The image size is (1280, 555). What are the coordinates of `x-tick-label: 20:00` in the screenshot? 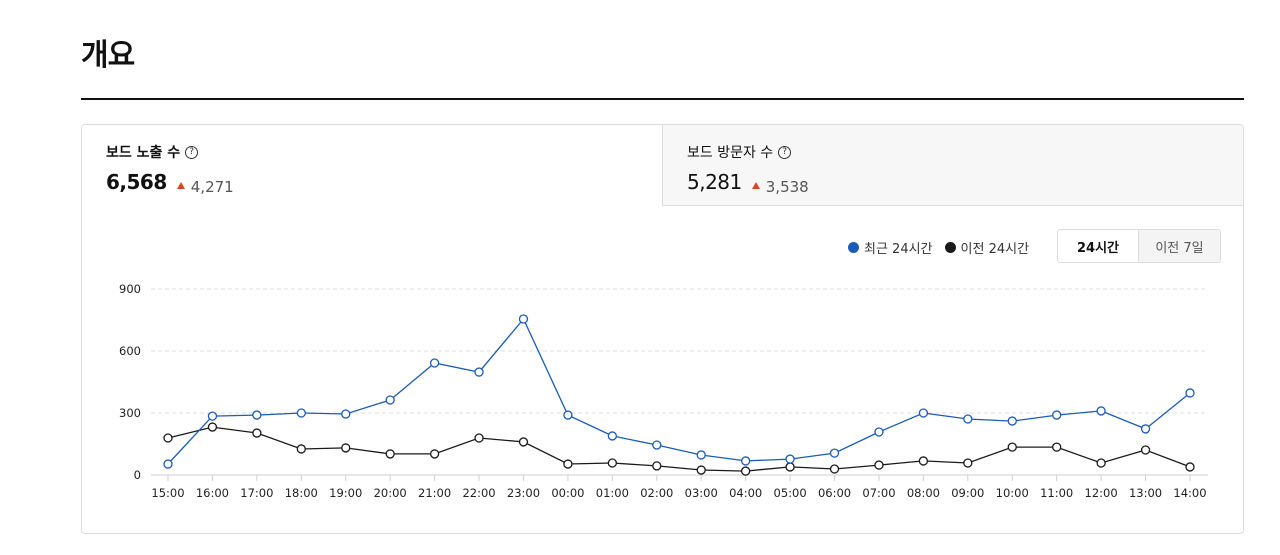 It's located at (390, 493).